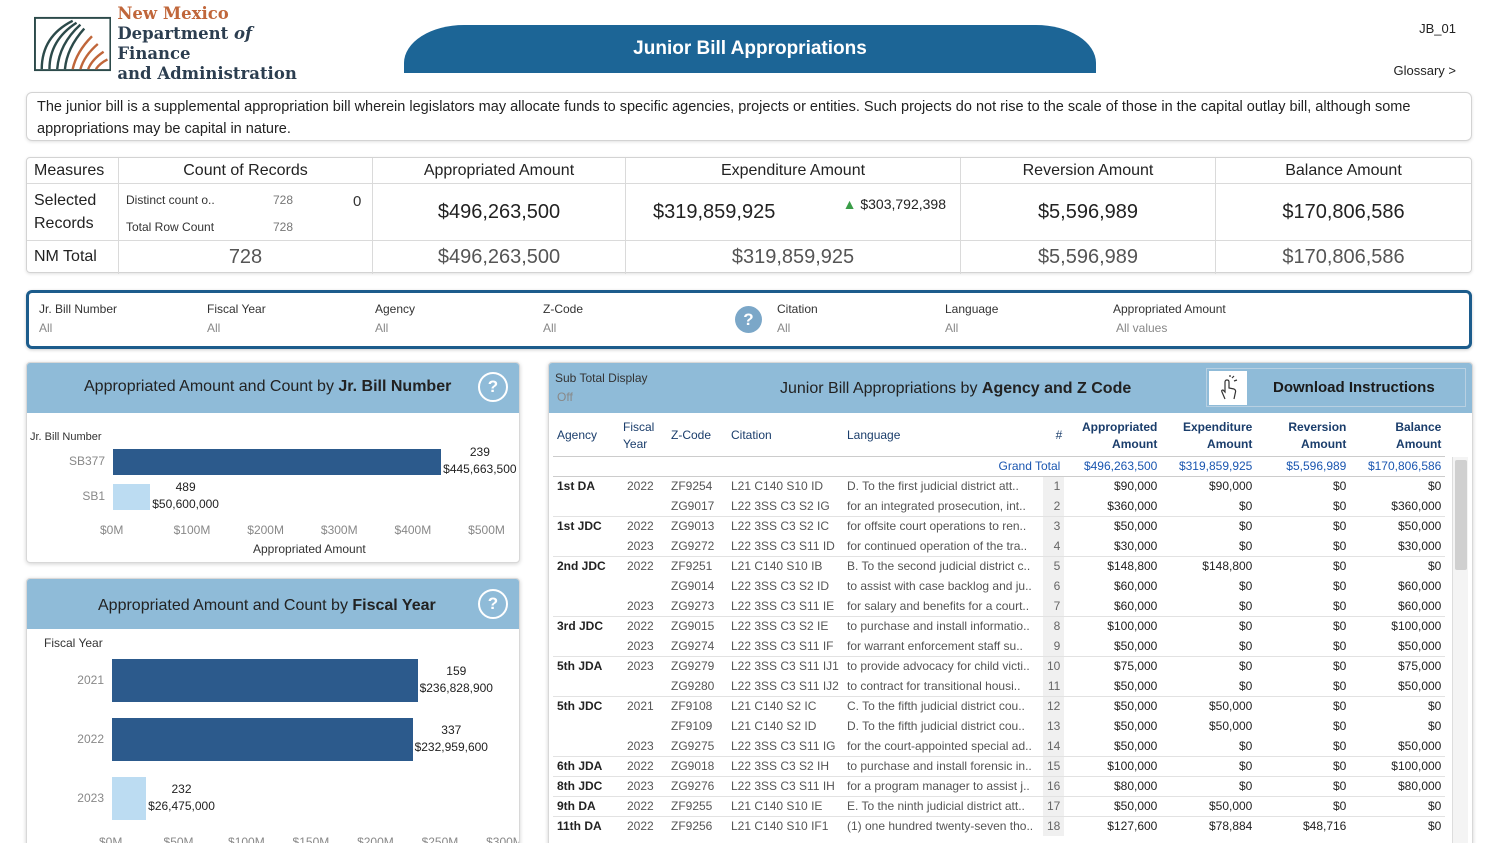  Describe the element at coordinates (785, 625) in the screenshot. I see `cell-citation: L22 3SS C3 S2 IE` at that location.